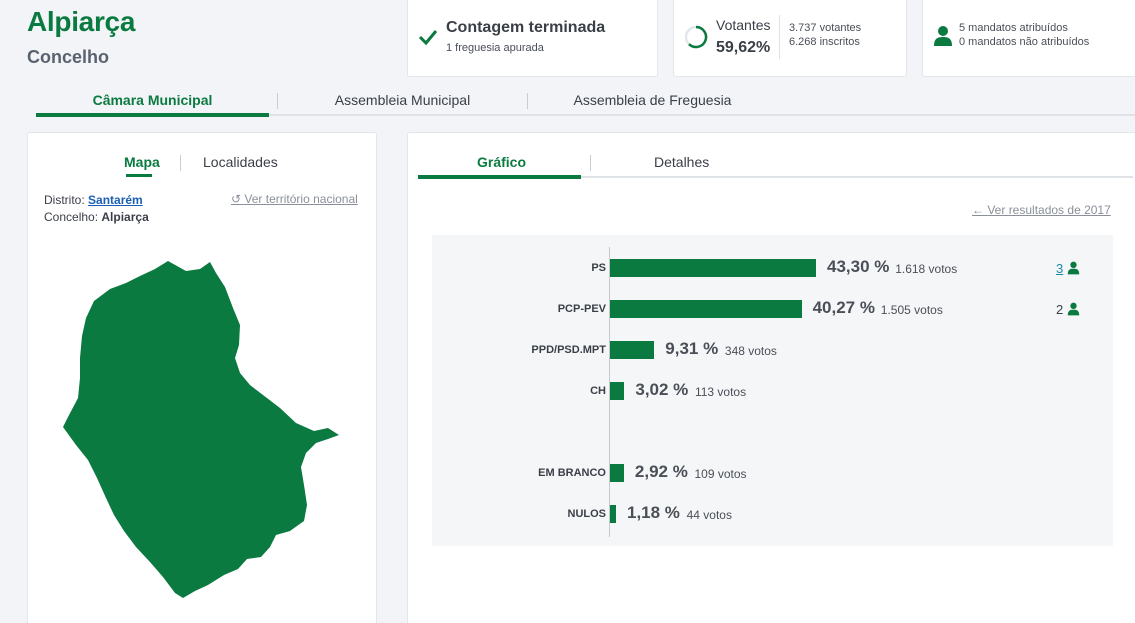 The width and height of the screenshot is (1135, 623). What do you see at coordinates (572, 473) in the screenshot?
I see `bar-label: EM BRANCO` at bounding box center [572, 473].